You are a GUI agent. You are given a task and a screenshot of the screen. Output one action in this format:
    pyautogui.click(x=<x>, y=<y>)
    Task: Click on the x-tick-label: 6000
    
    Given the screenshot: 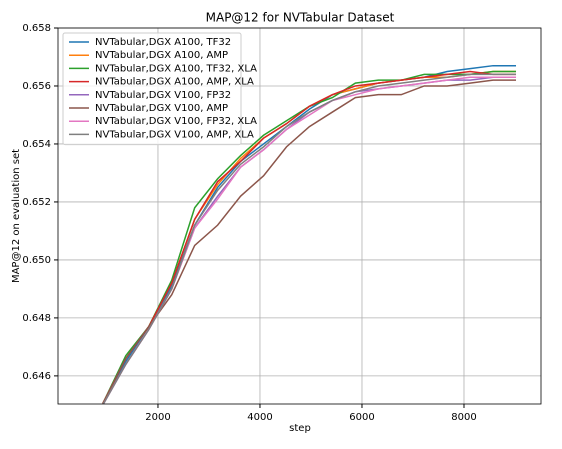 What is the action you would take?
    pyautogui.click(x=361, y=417)
    